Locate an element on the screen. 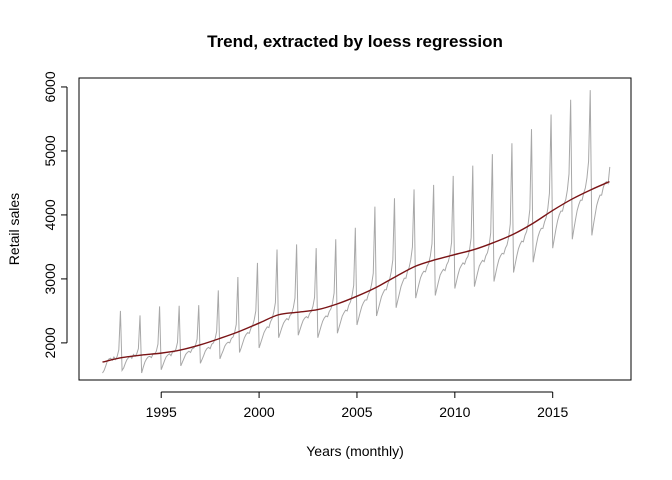 This screenshot has height=480, width=672. x-axis: 1995 2000 2005 2010 2015 is located at coordinates (357, 405).